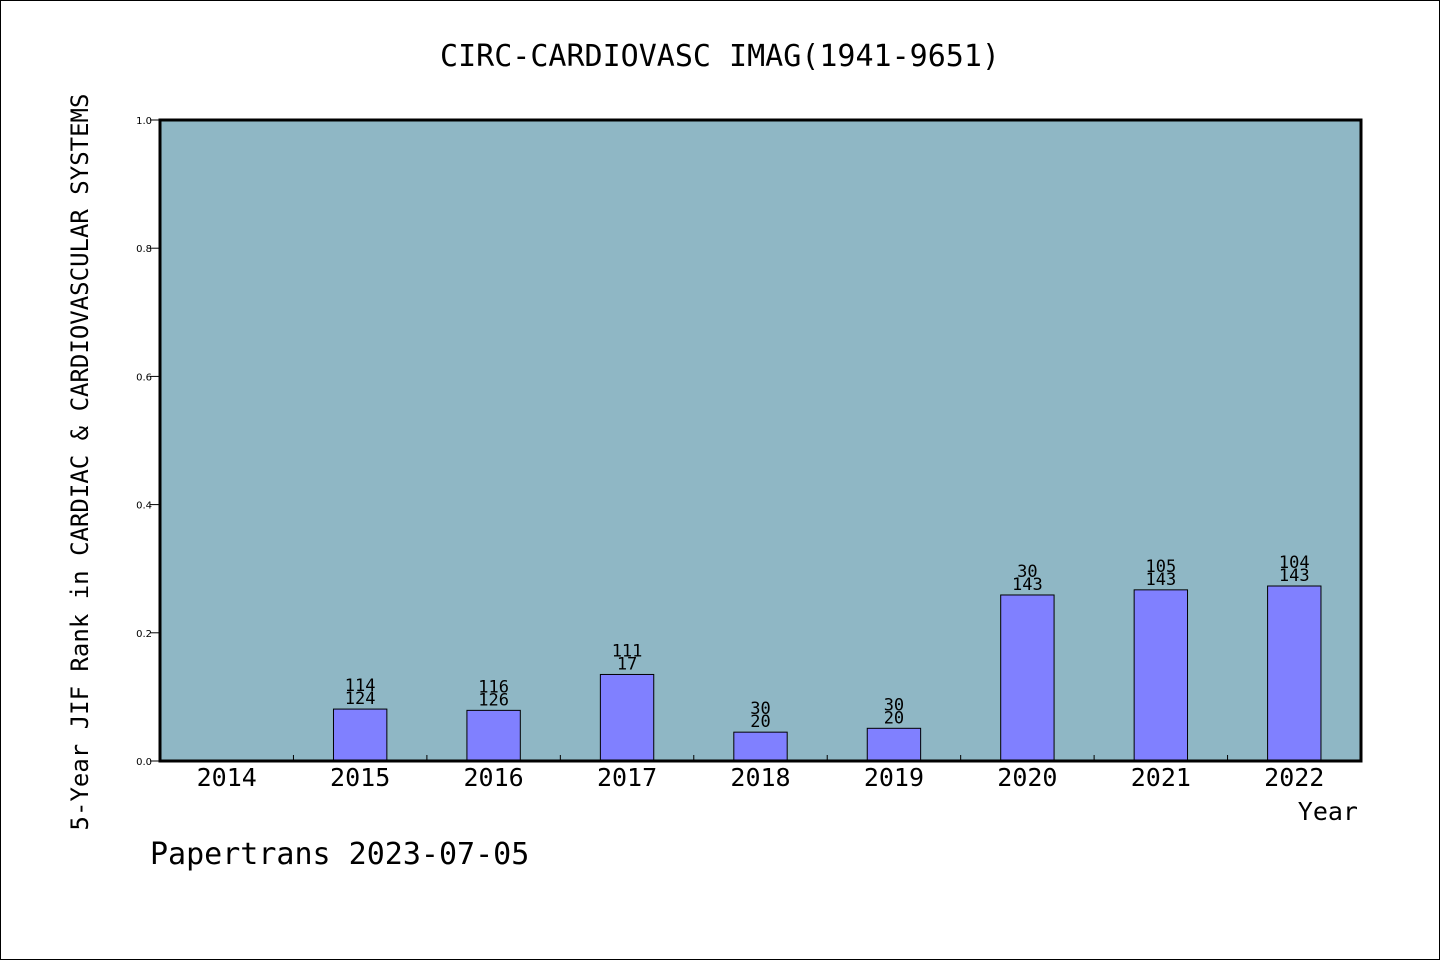 The height and width of the screenshot is (960, 1440). What do you see at coordinates (493, 735) in the screenshot?
I see `bar-2016` at bounding box center [493, 735].